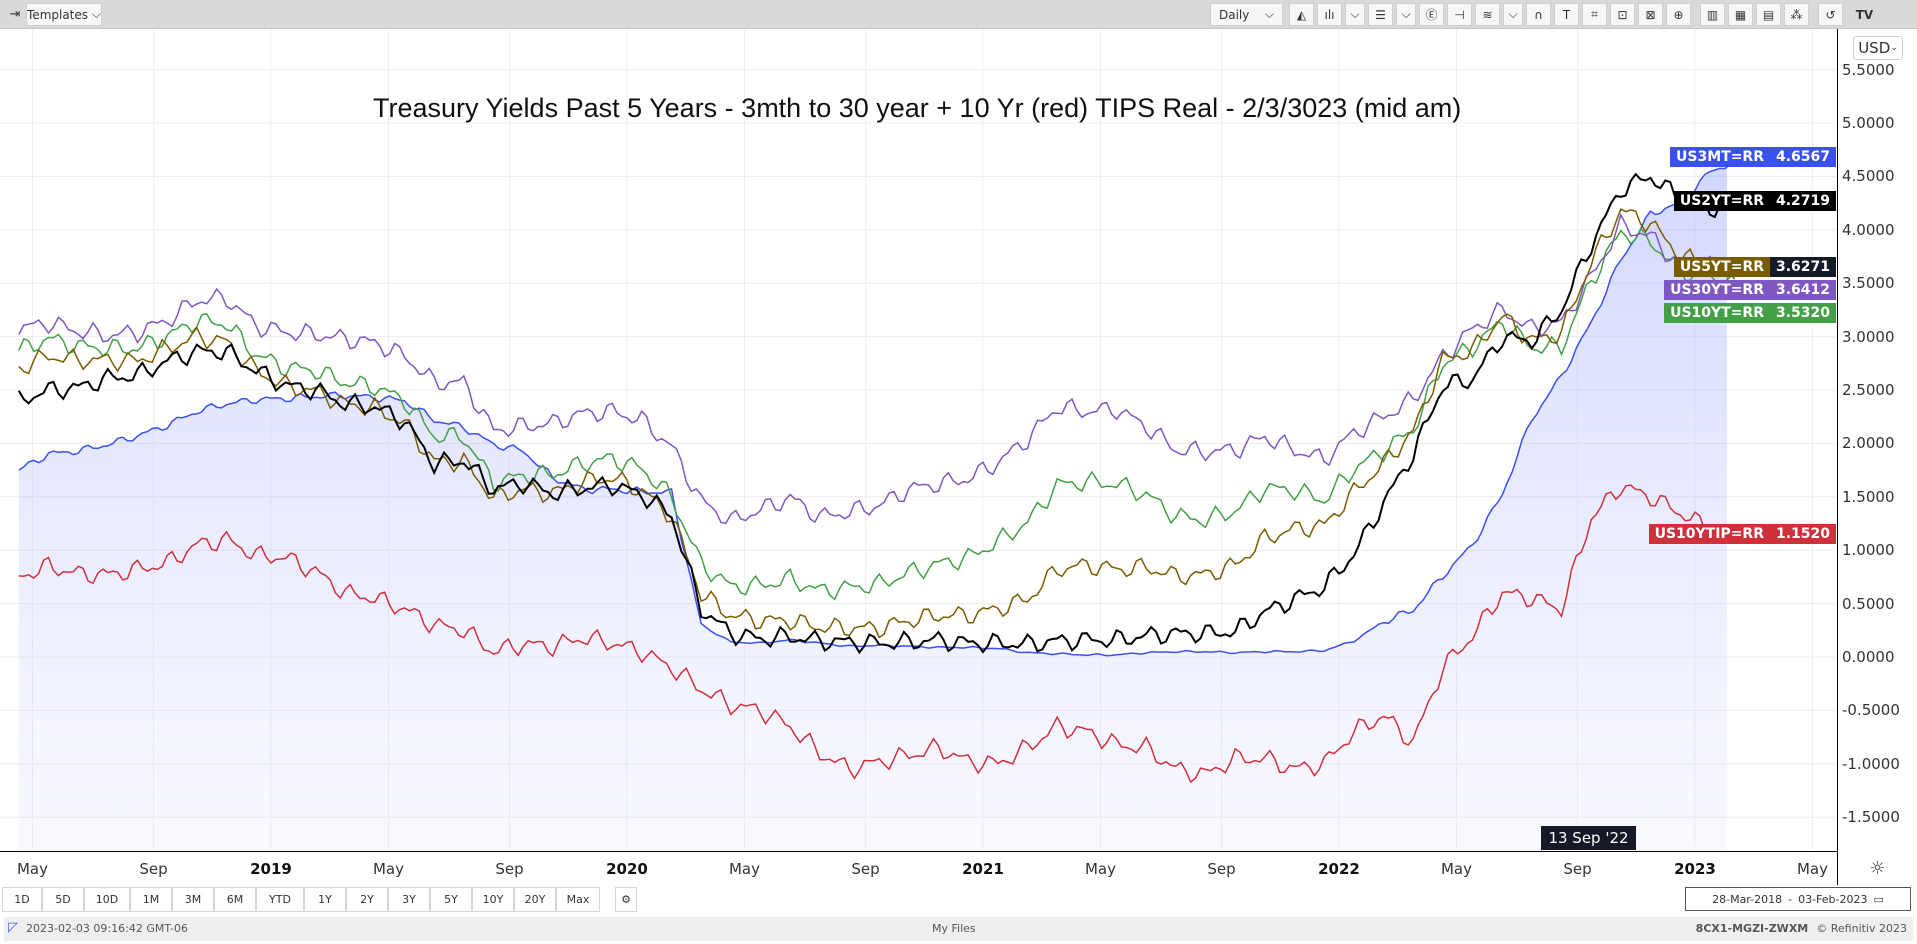 The height and width of the screenshot is (944, 1917). I want to click on range-button-ytd: YTD, so click(280, 899).